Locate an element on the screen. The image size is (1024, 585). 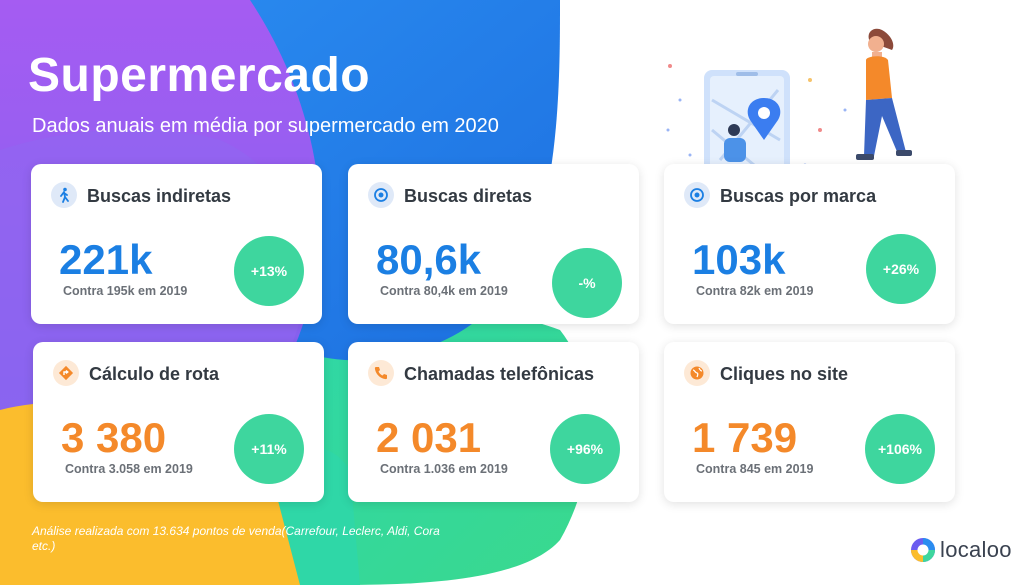
card-value: 80,6k is located at coordinates (429, 259).